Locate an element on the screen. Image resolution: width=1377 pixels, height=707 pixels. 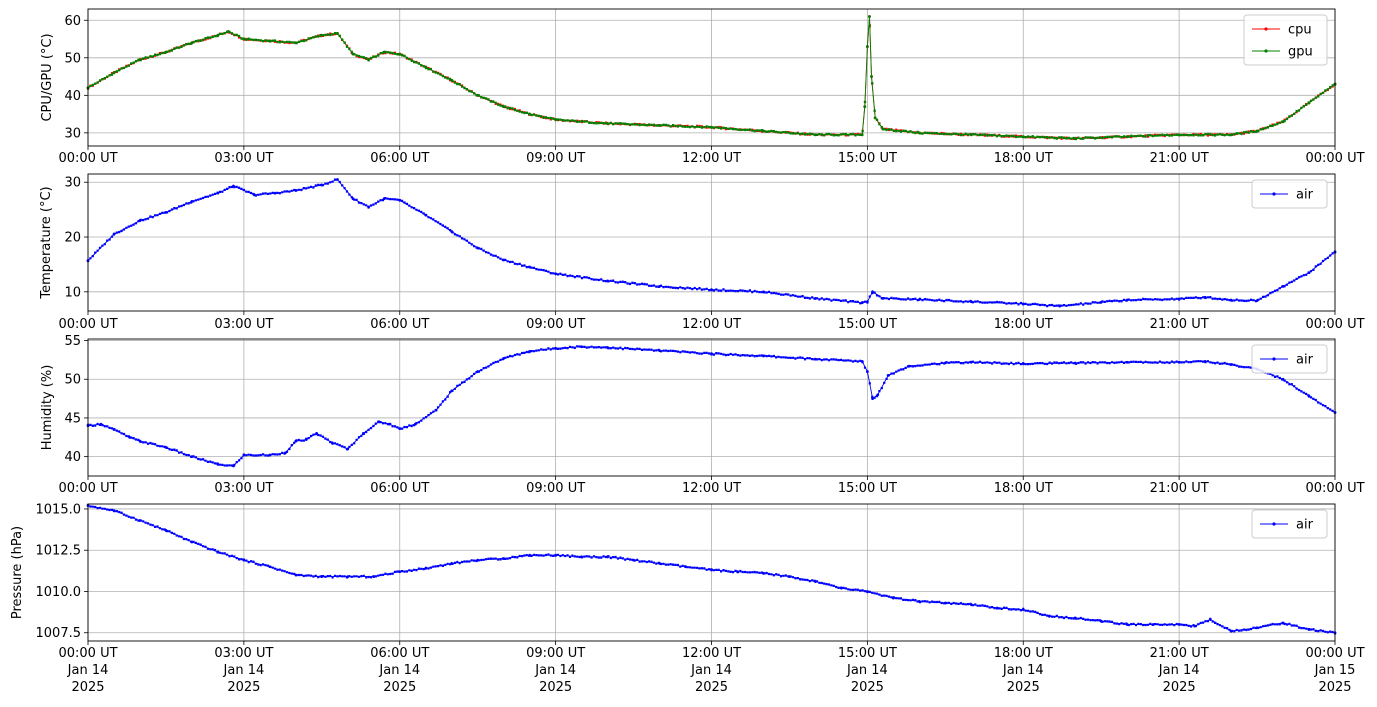
x-tick-date-label: Jan 14 is located at coordinates (711, 670).